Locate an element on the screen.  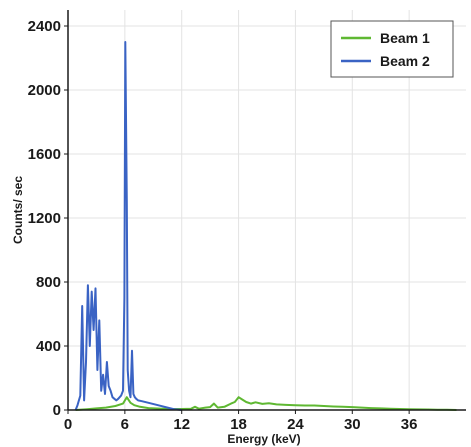
legend: Beam 1 Beam 2 is located at coordinates (392, 49).